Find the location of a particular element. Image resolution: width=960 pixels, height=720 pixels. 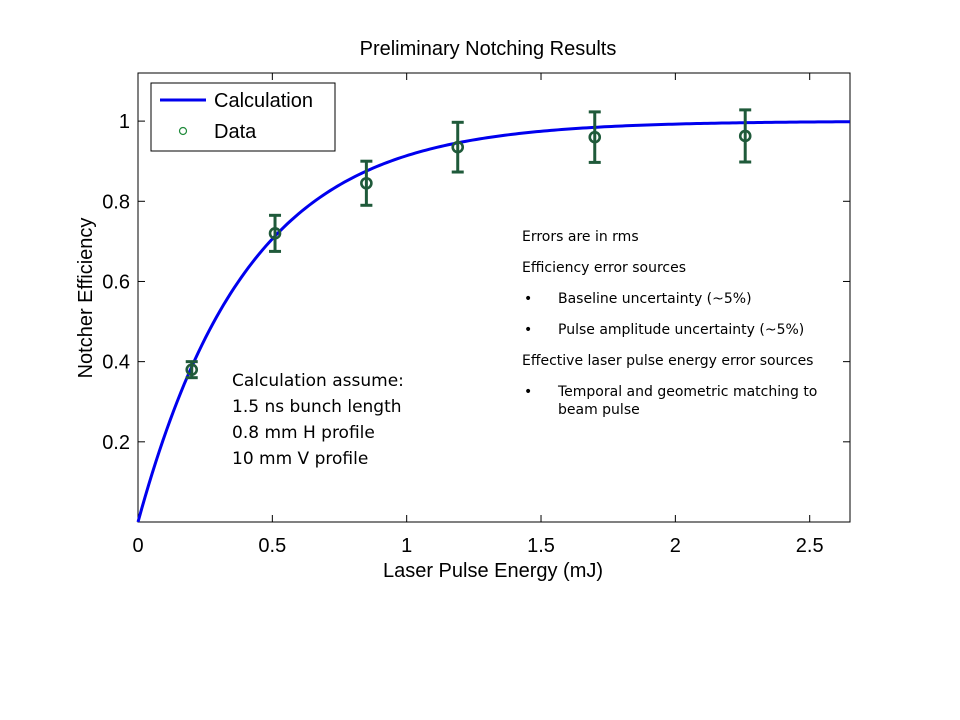

efficiency-heading: Efficiency error sources is located at coordinates (604, 268).